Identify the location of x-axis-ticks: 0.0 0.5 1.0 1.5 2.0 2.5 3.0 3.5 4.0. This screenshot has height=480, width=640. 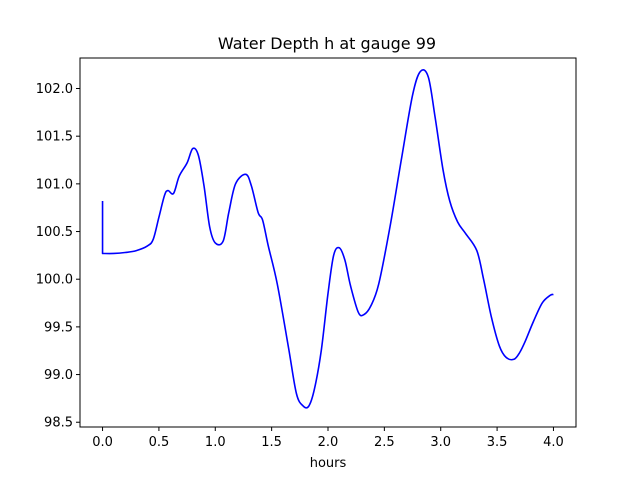
(328, 438).